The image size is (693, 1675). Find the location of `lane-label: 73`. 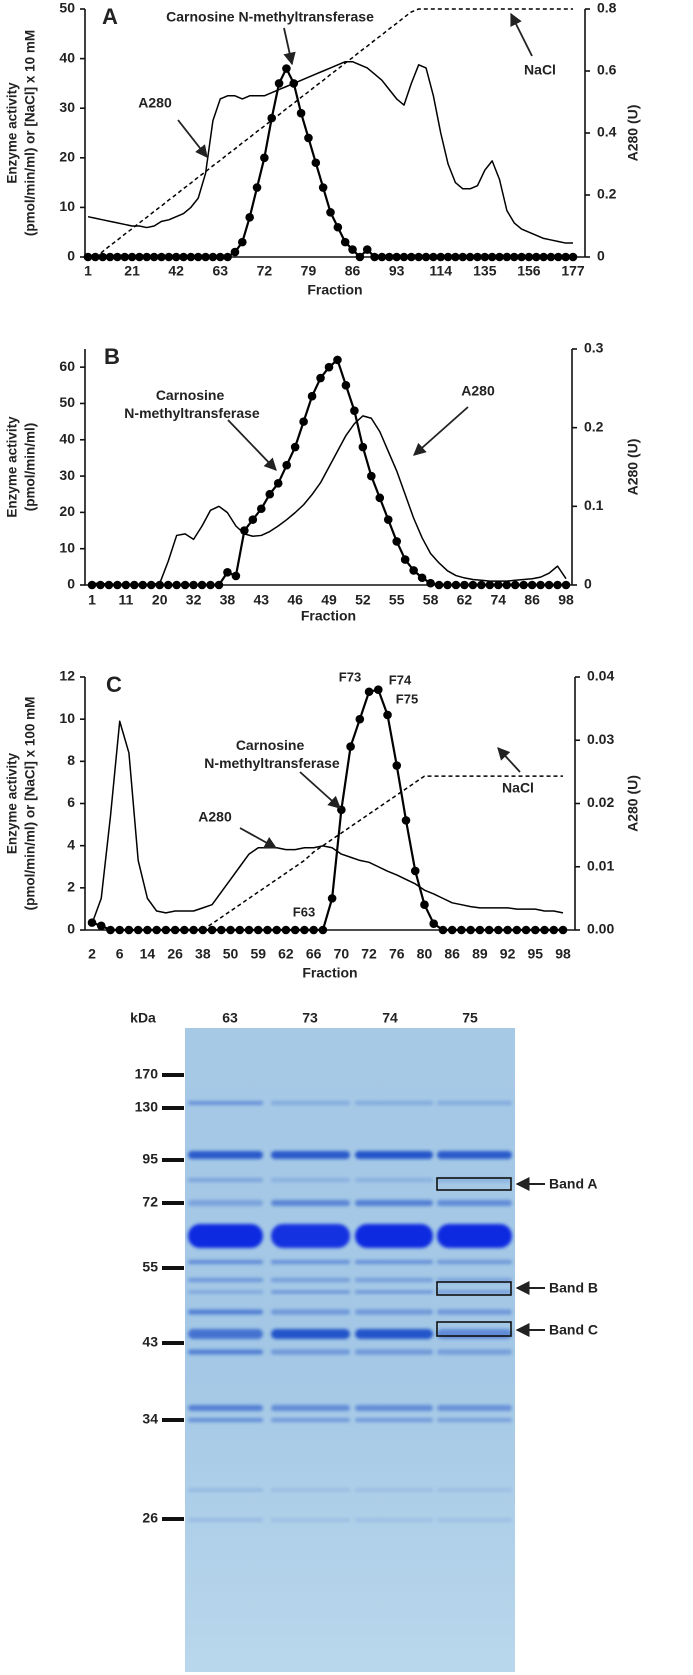

lane-label: 73 is located at coordinates (310, 1018).